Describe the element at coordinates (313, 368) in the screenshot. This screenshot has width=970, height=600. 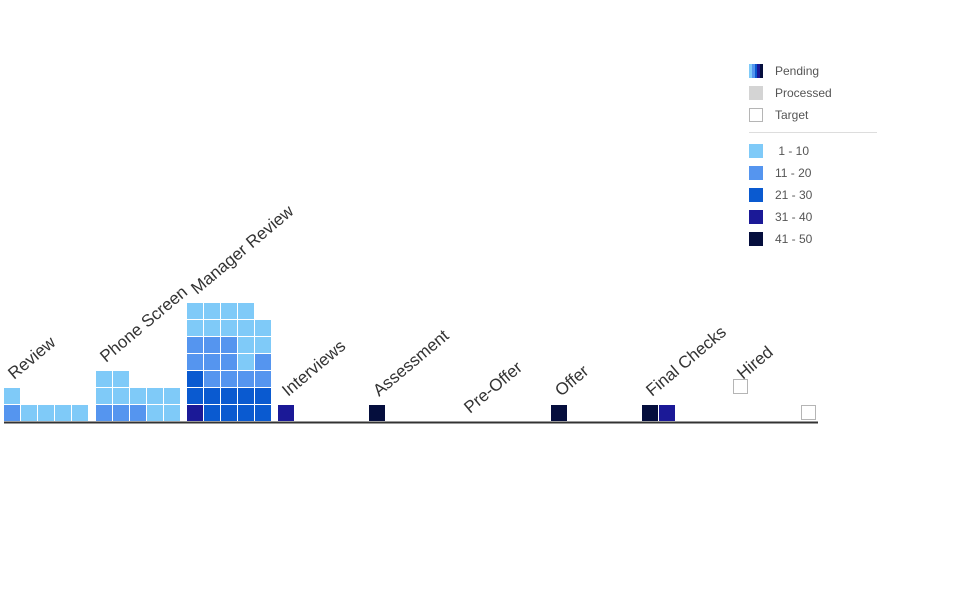
I see `stage-label: Interviews` at that location.